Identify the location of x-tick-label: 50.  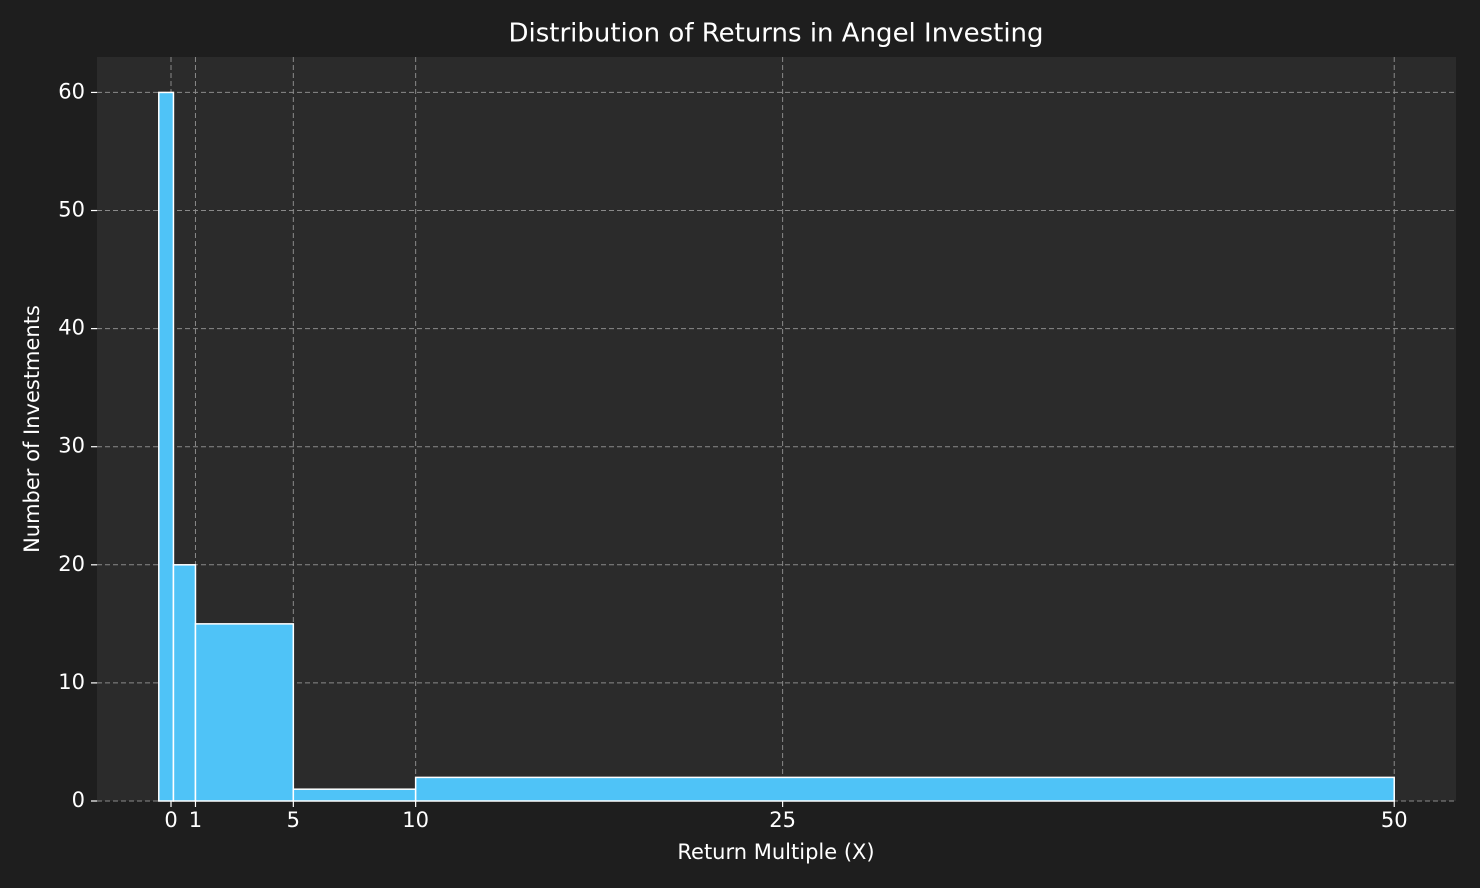
(1394, 820).